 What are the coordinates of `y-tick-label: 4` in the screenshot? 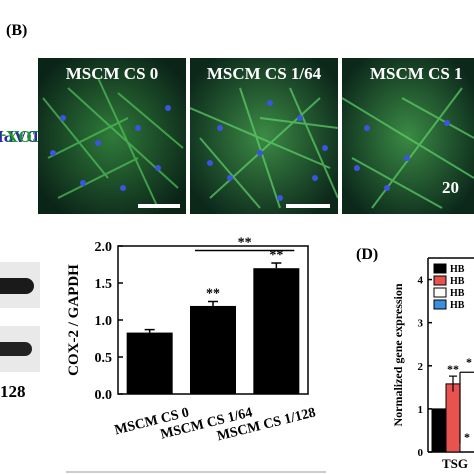 It's located at (421, 281).